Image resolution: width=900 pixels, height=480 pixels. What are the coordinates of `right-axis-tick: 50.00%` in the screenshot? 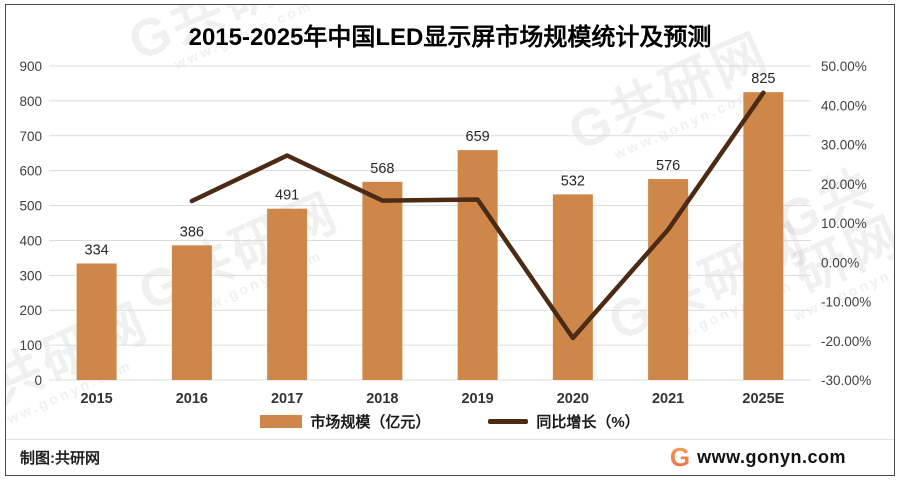 It's located at (844, 66).